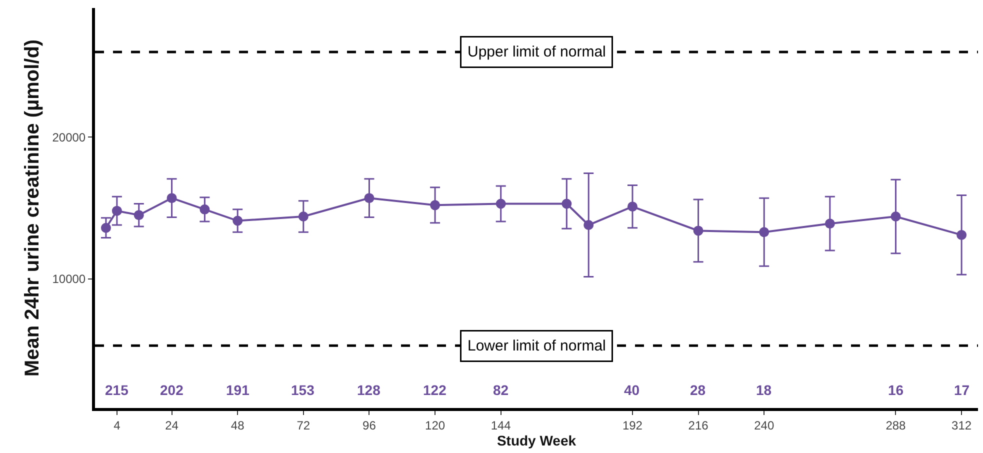 Image resolution: width=983 pixels, height=453 pixels. What do you see at coordinates (172, 390) in the screenshot?
I see `annotation: 202` at bounding box center [172, 390].